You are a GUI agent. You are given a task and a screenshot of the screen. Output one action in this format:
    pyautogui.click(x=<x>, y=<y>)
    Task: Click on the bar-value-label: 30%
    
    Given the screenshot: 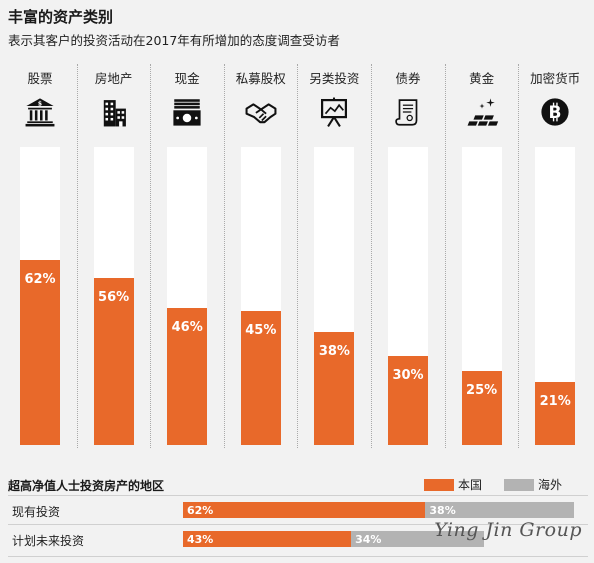 What is the action you would take?
    pyautogui.click(x=408, y=375)
    